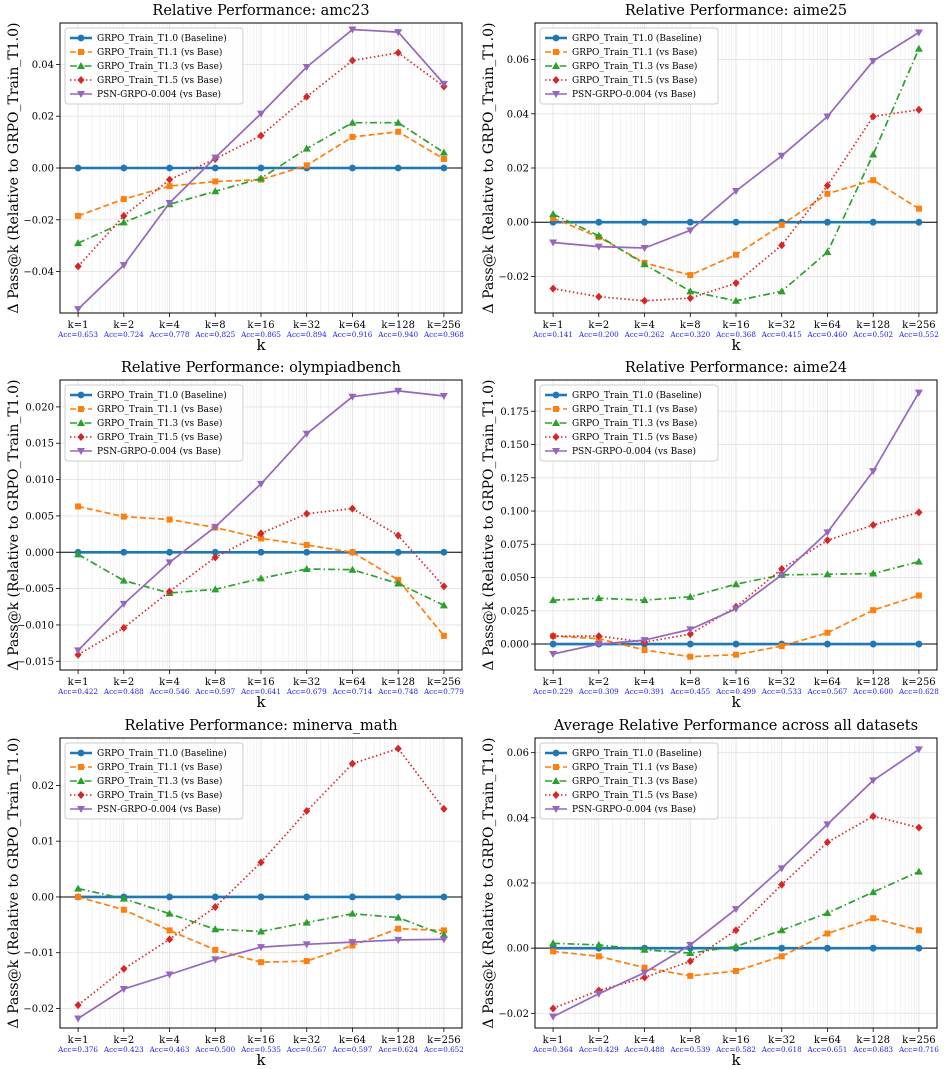 This screenshot has width=947, height=1069. What do you see at coordinates (513, 1014) in the screenshot?
I see `y-tick-label: −0.02` at bounding box center [513, 1014].